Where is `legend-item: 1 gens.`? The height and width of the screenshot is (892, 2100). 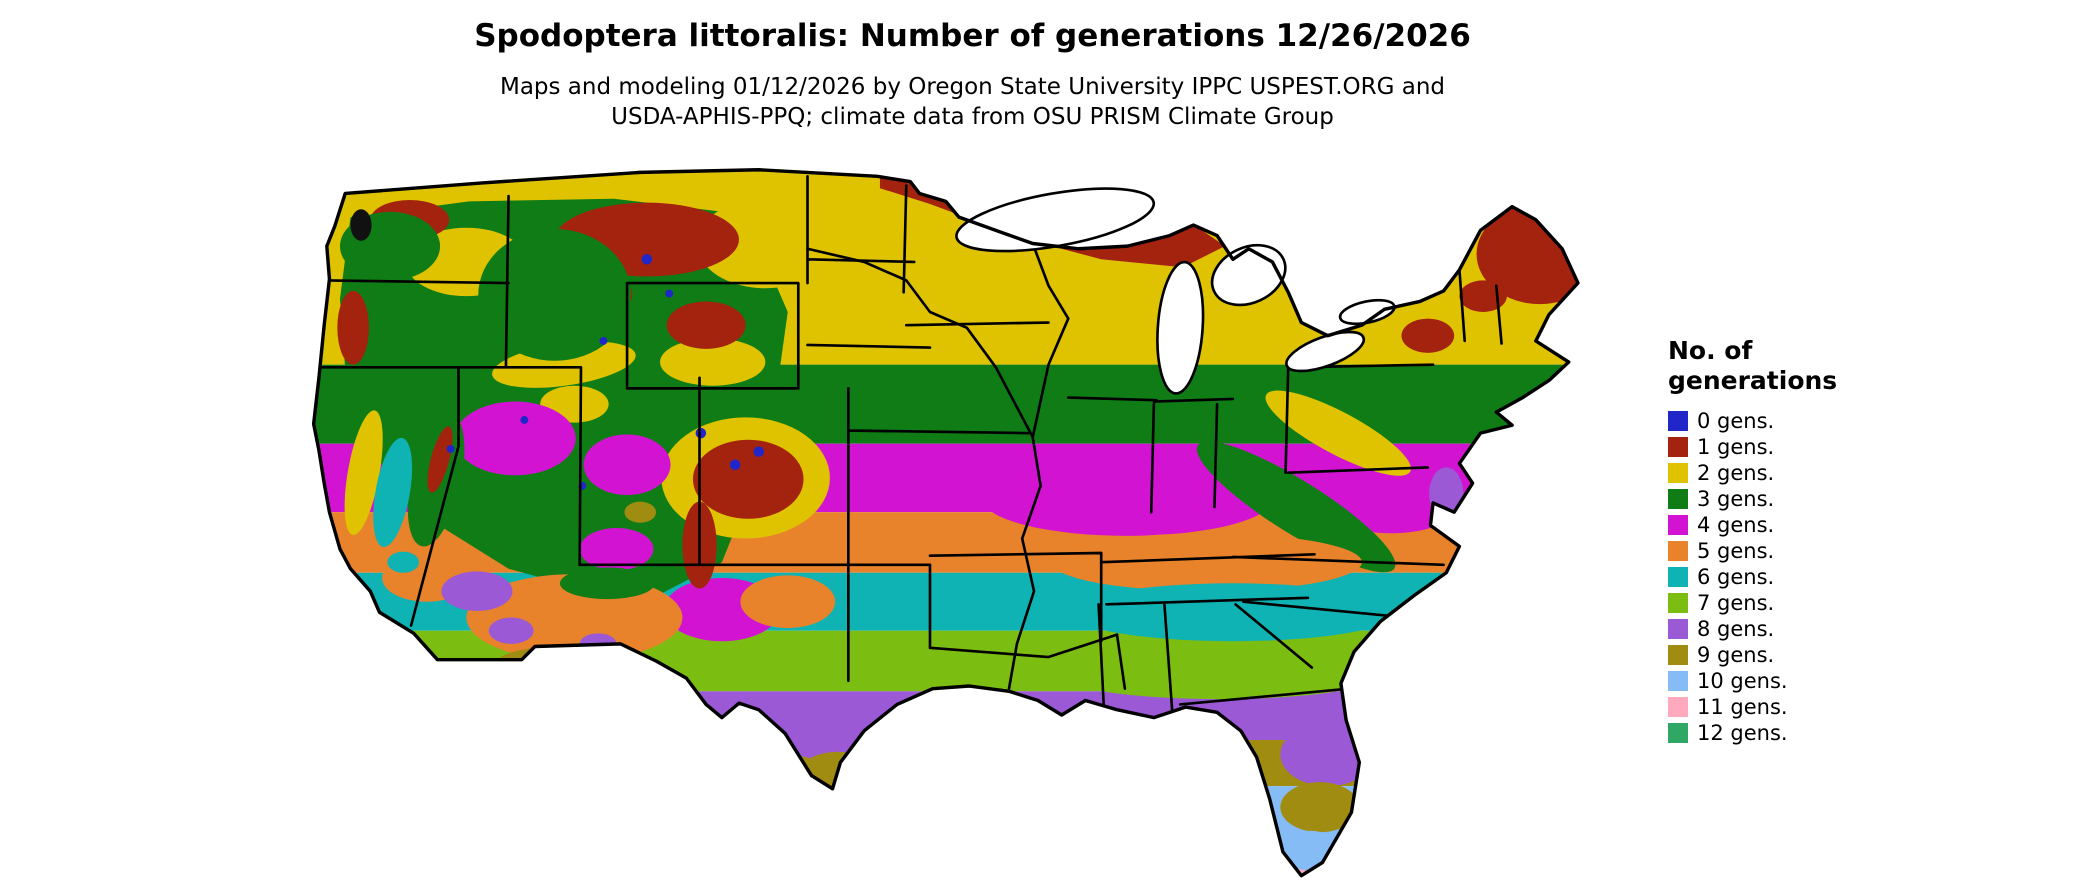 legend-item: 1 gens. is located at coordinates (1783, 447).